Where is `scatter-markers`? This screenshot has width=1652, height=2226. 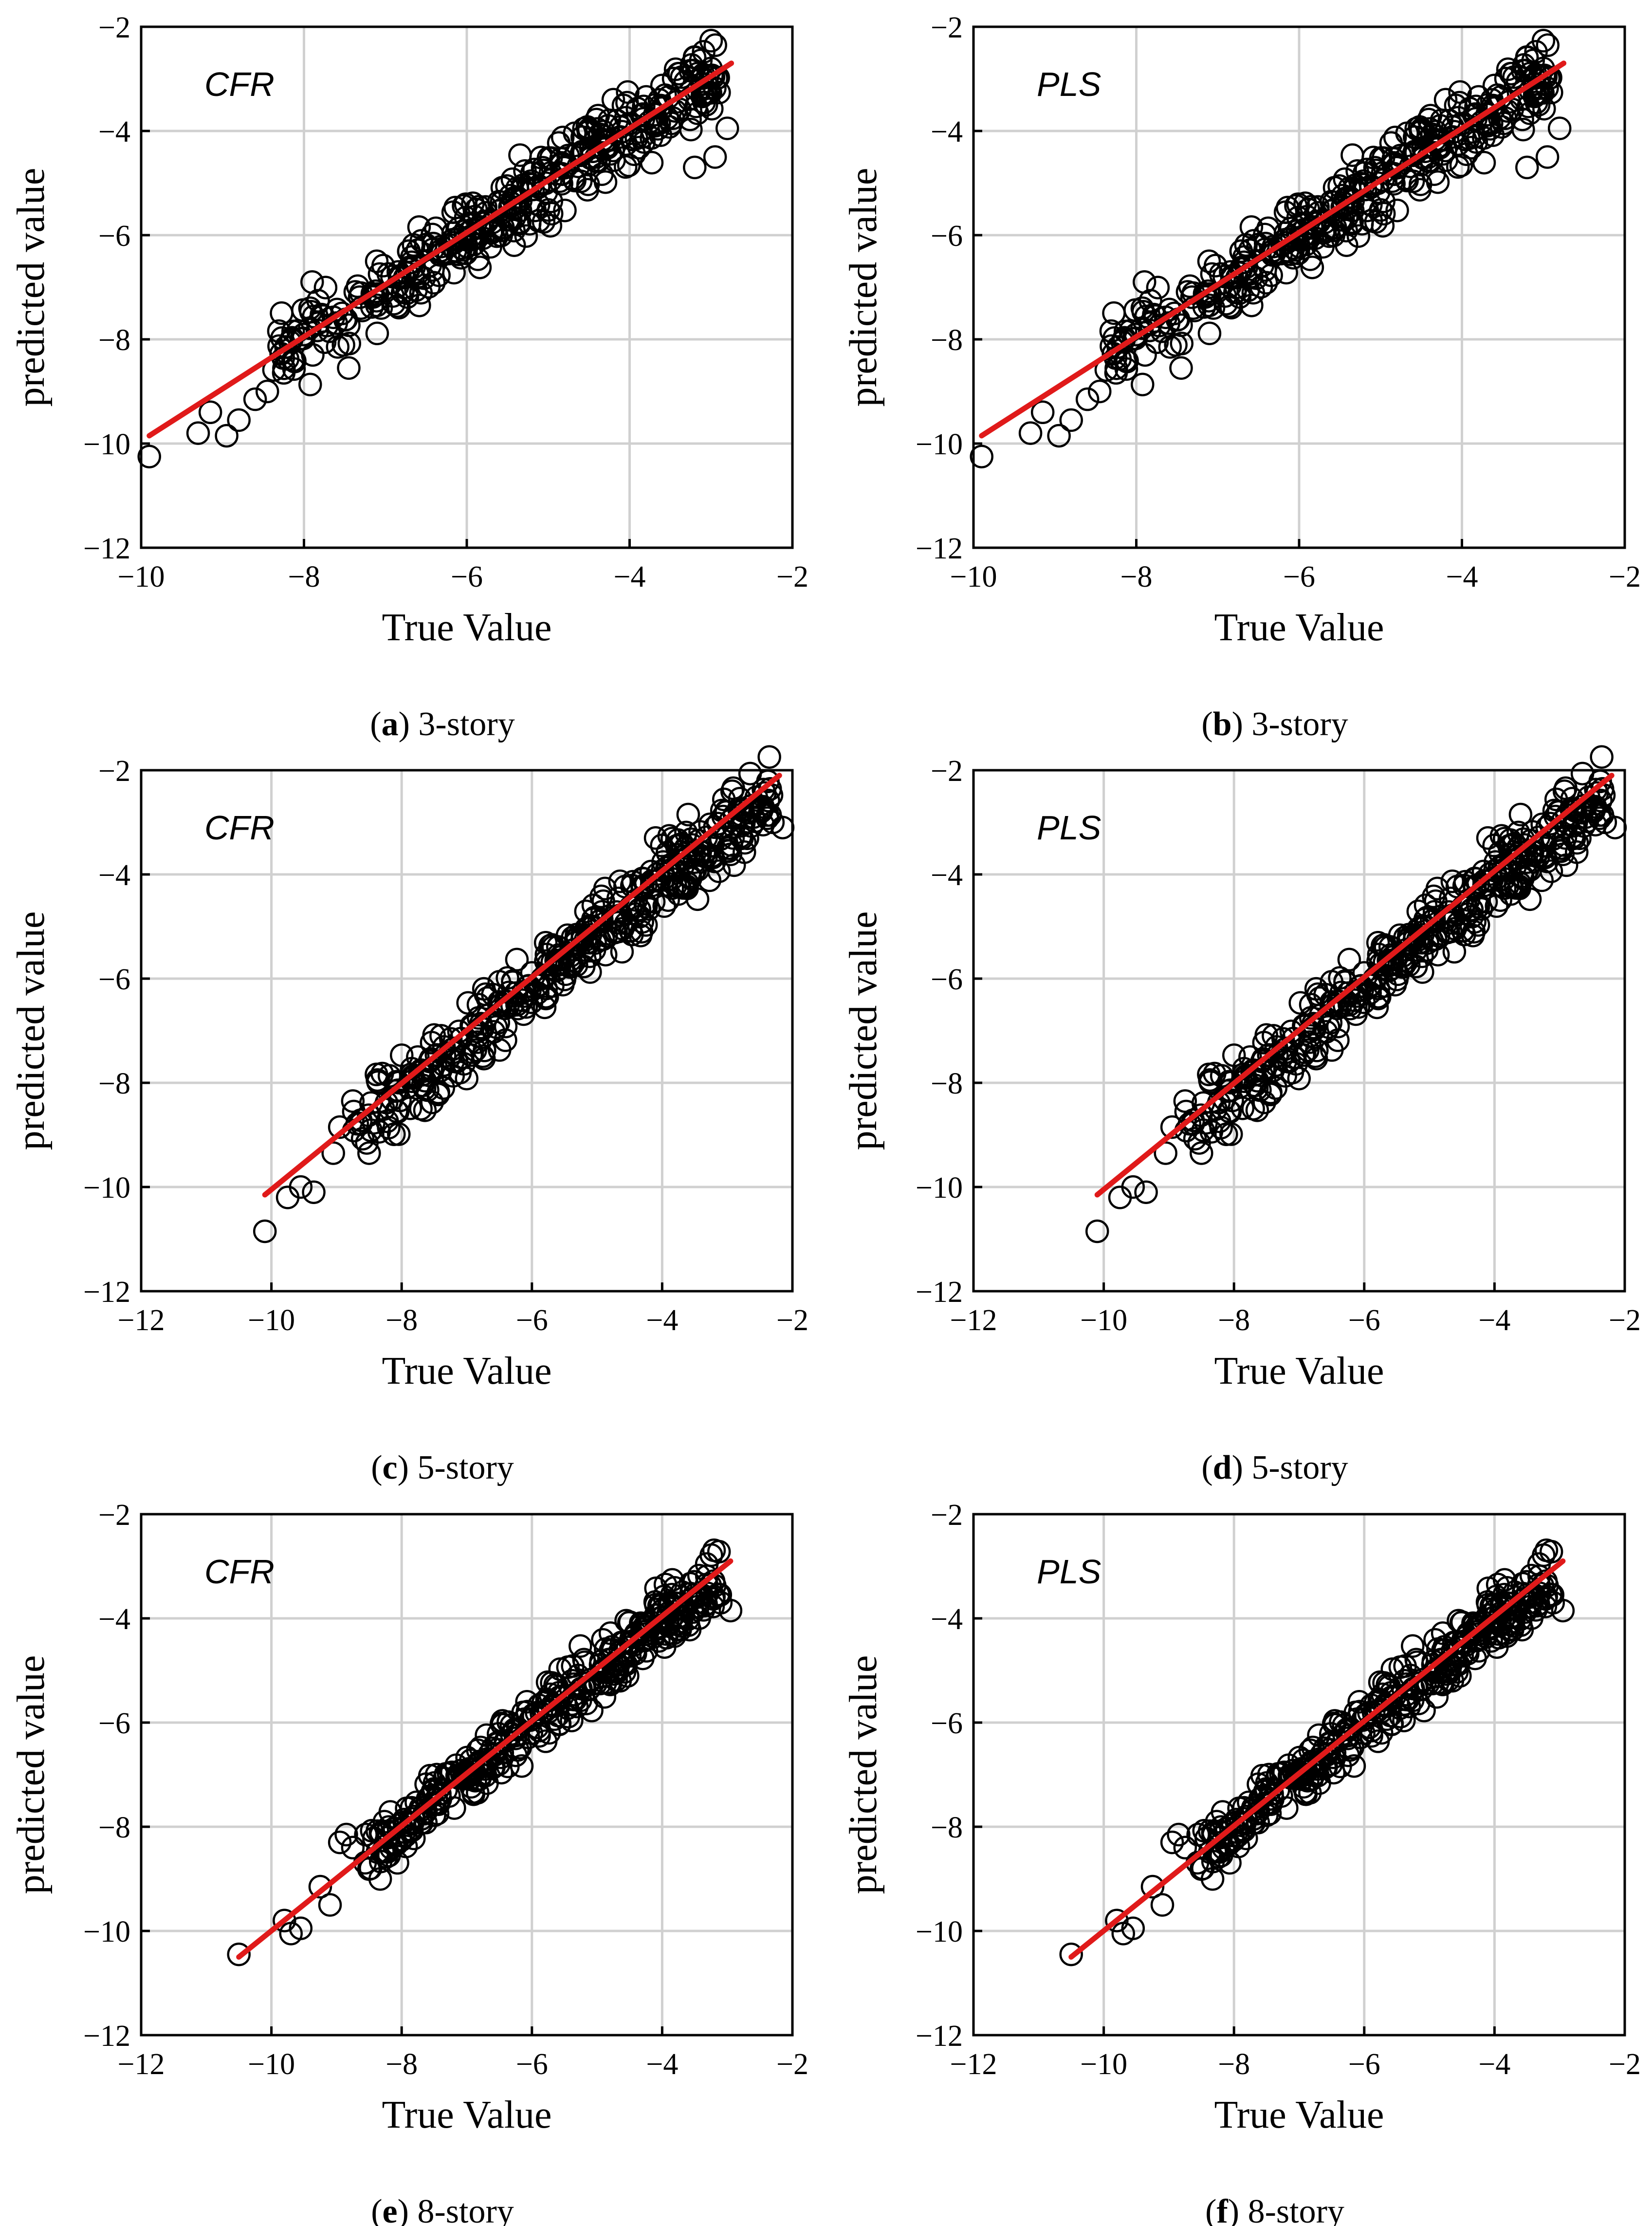 scatter-markers is located at coordinates (1317, 1752).